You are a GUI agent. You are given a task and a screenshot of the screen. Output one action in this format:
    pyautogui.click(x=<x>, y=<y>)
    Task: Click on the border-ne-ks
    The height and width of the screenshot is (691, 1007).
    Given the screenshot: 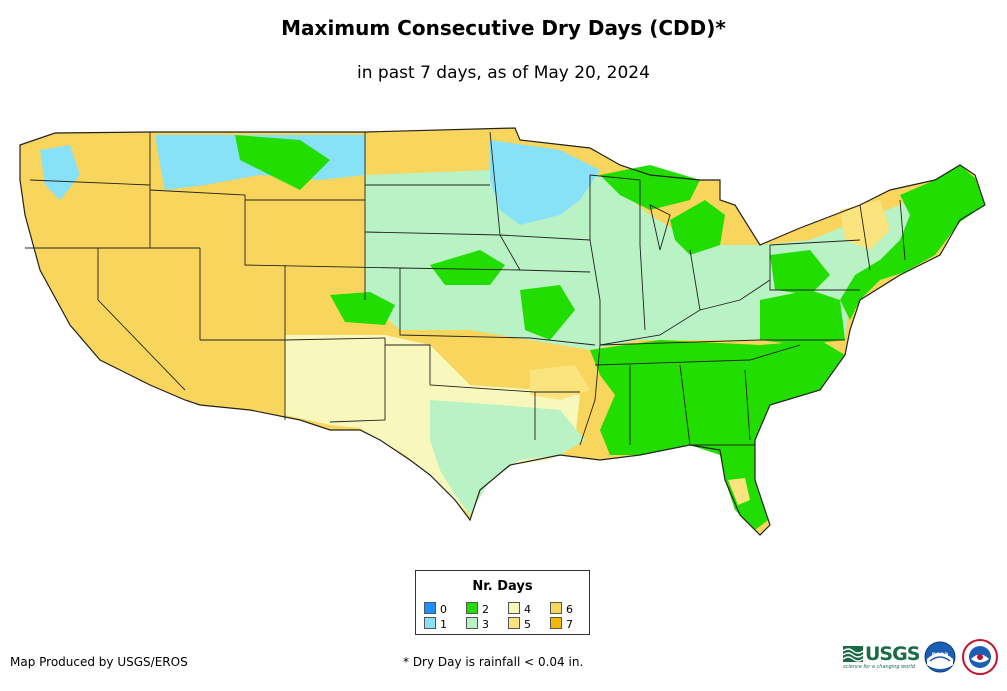 What is the action you would take?
    pyautogui.click(x=465, y=303)
    